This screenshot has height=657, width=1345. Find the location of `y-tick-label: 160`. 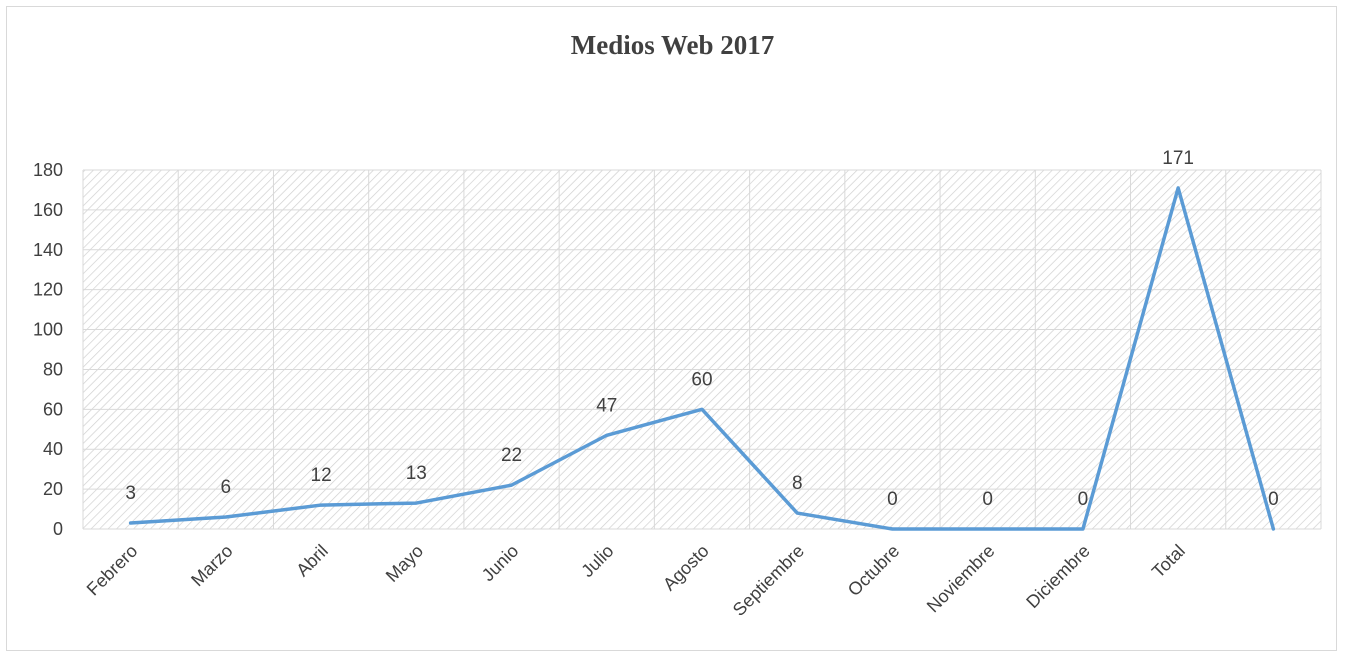

y-tick-label: 160 is located at coordinates (48, 210).